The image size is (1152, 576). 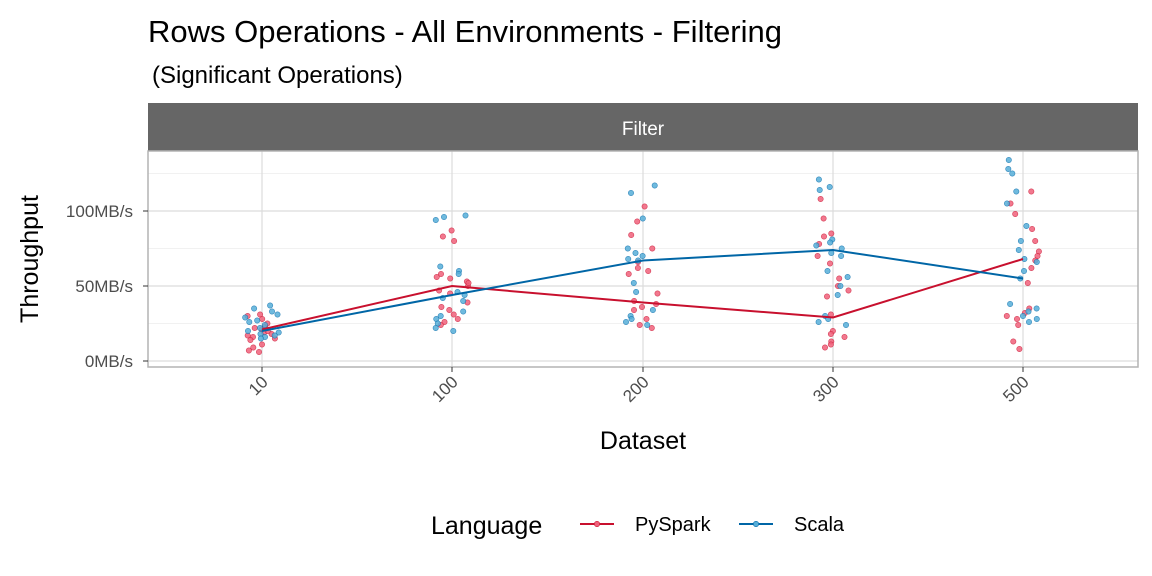 I want to click on legend-title: Language, so click(x=486, y=526).